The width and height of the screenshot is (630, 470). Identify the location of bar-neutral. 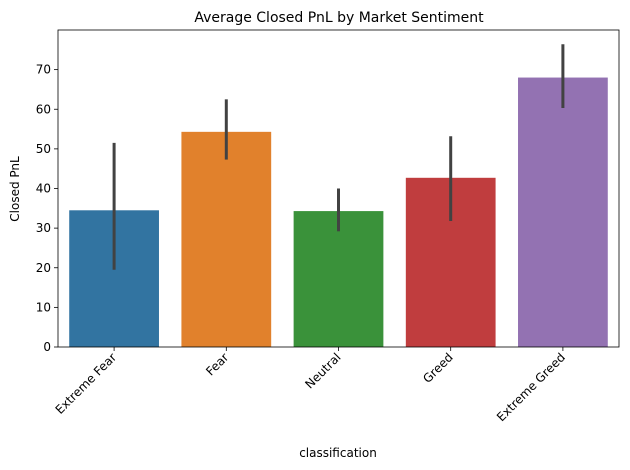
(338, 279).